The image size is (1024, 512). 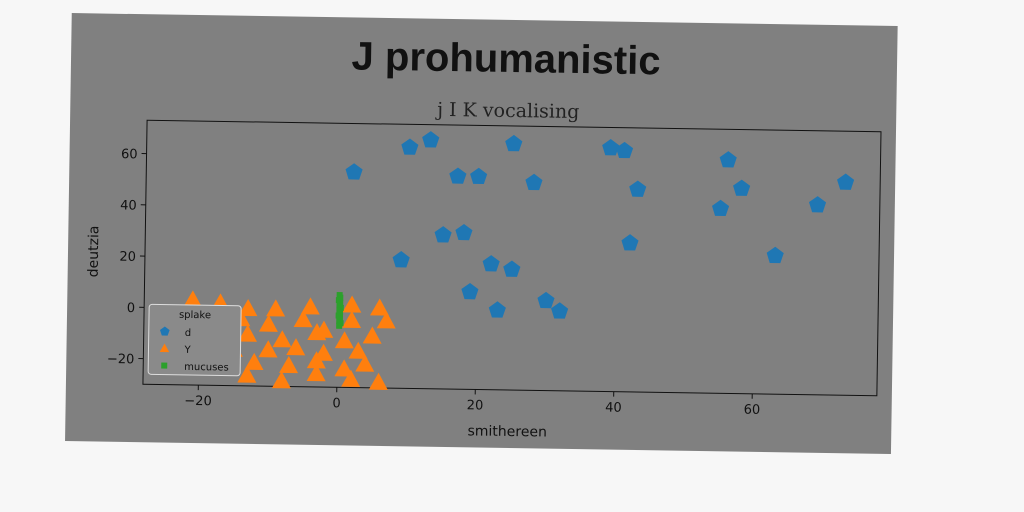 What do you see at coordinates (121, 359) in the screenshot?
I see `y-tick-label: −20` at bounding box center [121, 359].